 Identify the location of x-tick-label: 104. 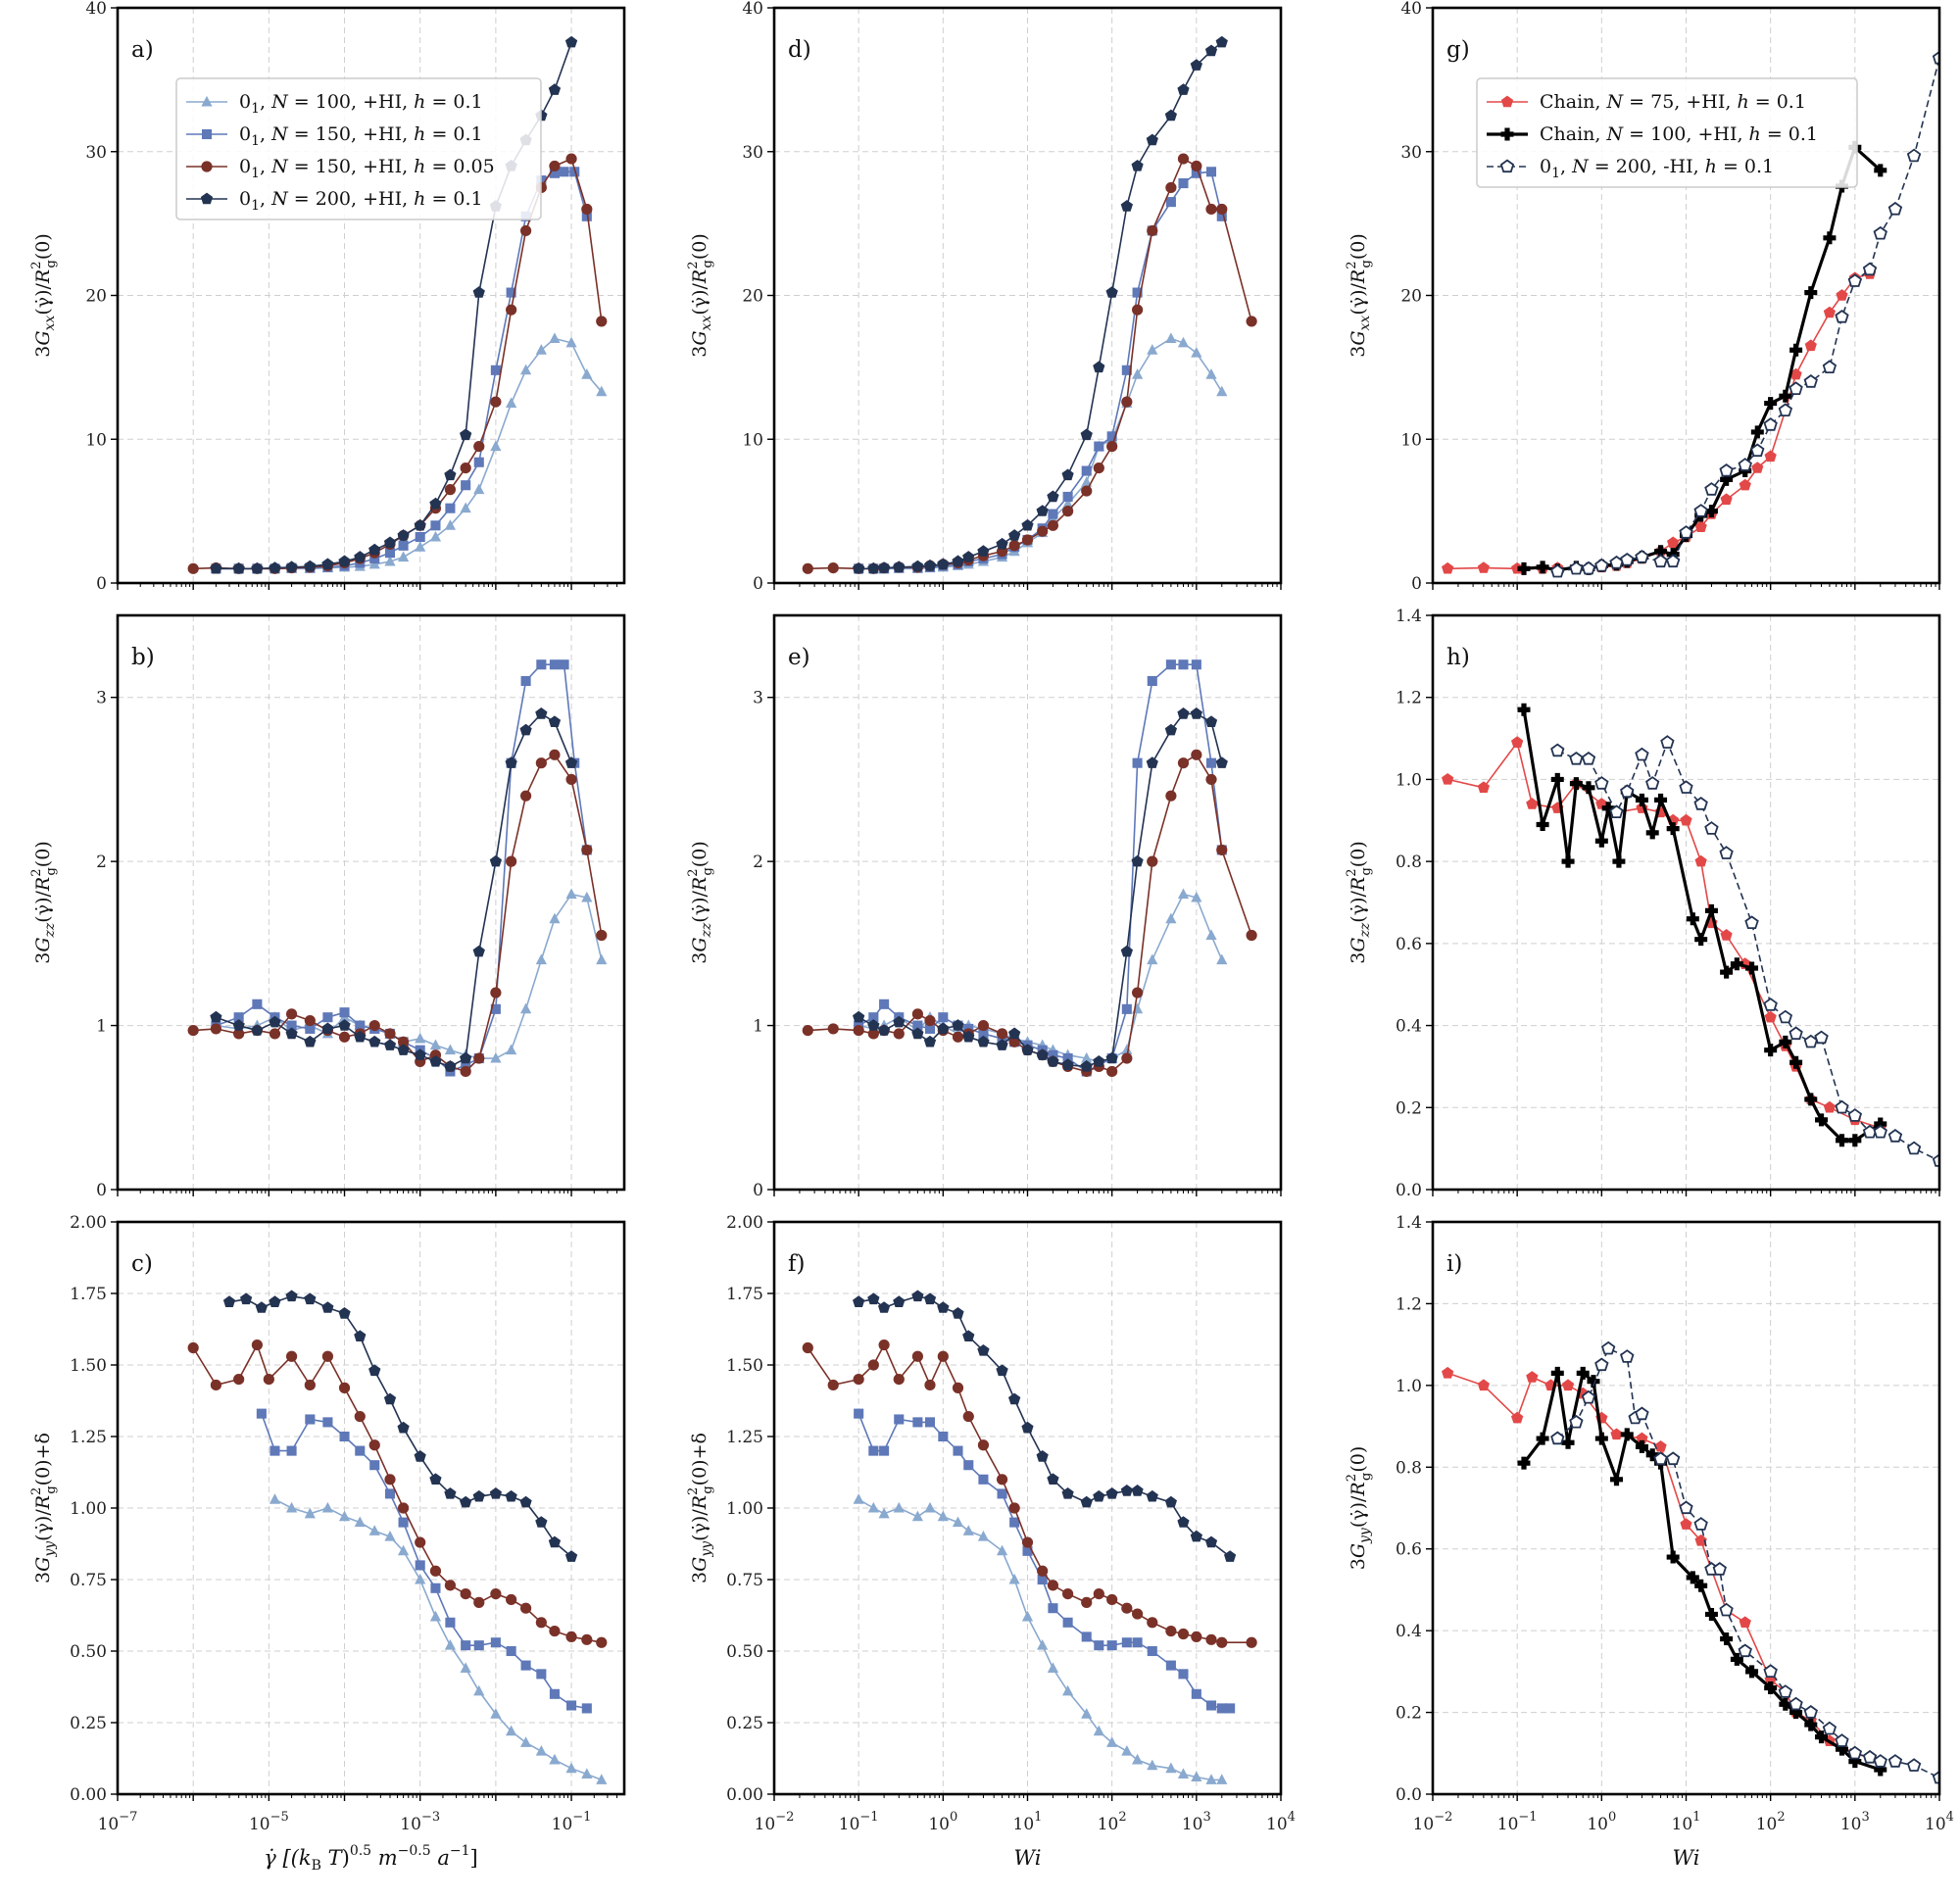
(1281, 1822).